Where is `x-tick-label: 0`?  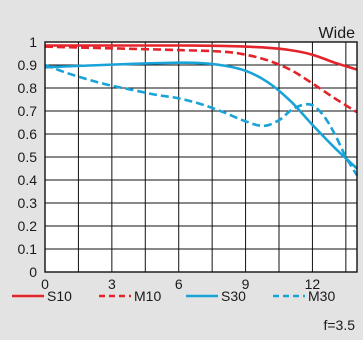
x-tick-label: 0 is located at coordinates (45, 284).